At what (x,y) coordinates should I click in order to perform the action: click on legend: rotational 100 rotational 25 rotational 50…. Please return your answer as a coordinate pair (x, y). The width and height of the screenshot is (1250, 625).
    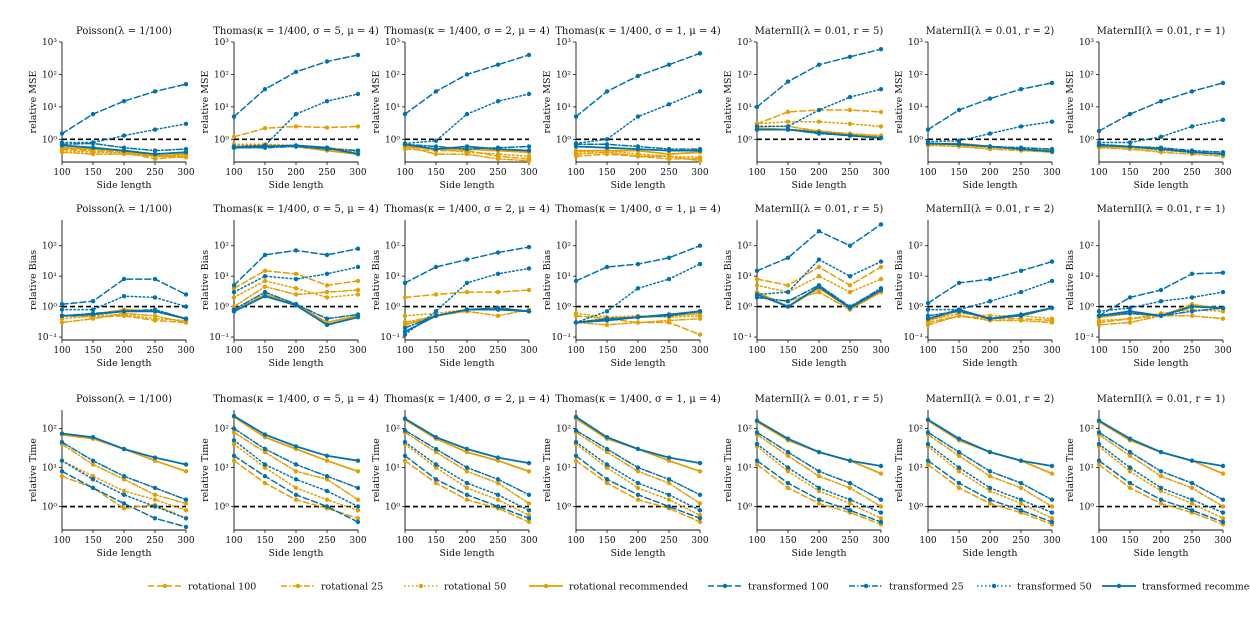
    Looking at the image, I should click on (699, 587).